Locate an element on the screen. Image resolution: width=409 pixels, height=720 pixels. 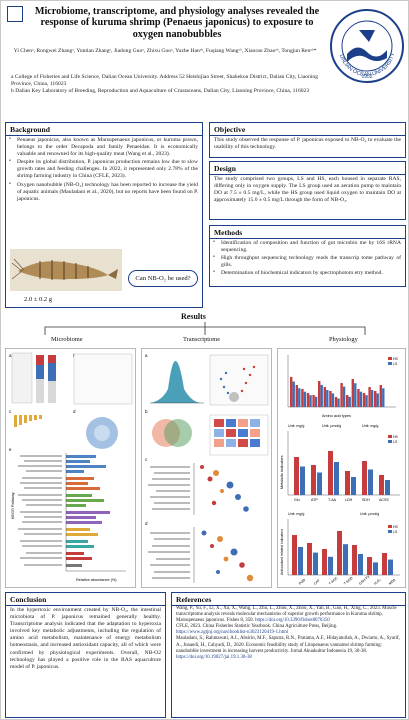
trans-venn-diagram is located at coordinates (172, 433).